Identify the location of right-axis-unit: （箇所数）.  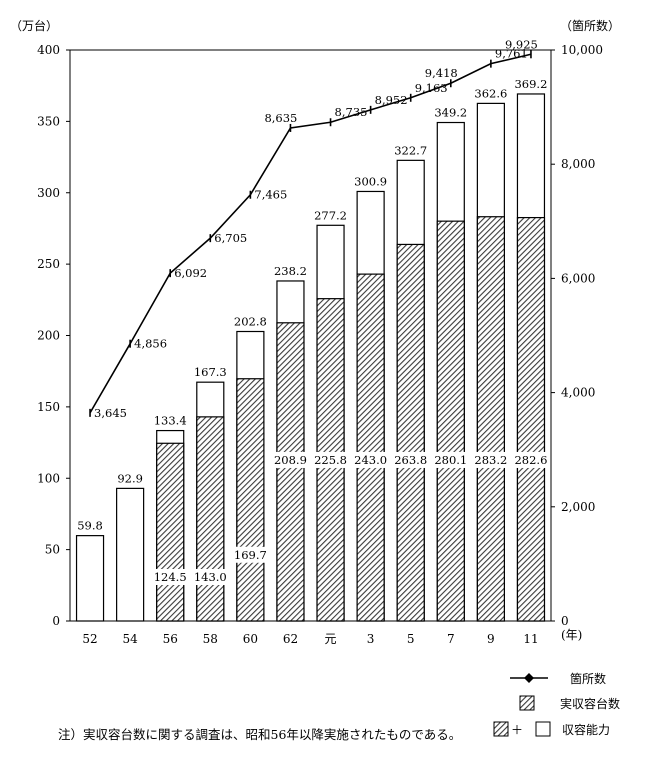
(590, 25).